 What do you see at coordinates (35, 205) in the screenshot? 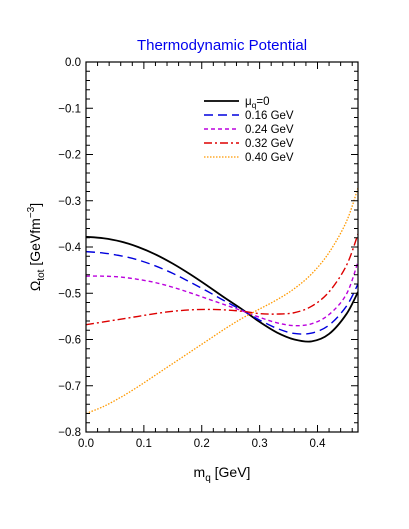
I see `y-axis-label-unit-post: ]` at bounding box center [35, 205].